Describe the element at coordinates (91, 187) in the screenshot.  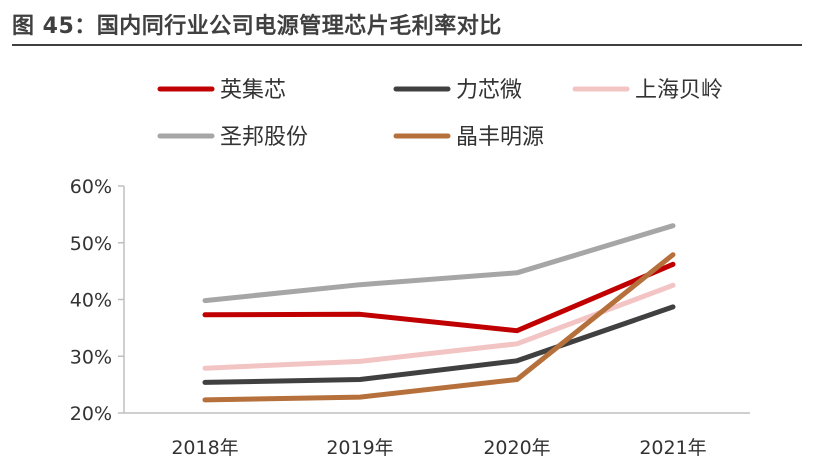
I see `y-tick-label: 60%` at that location.